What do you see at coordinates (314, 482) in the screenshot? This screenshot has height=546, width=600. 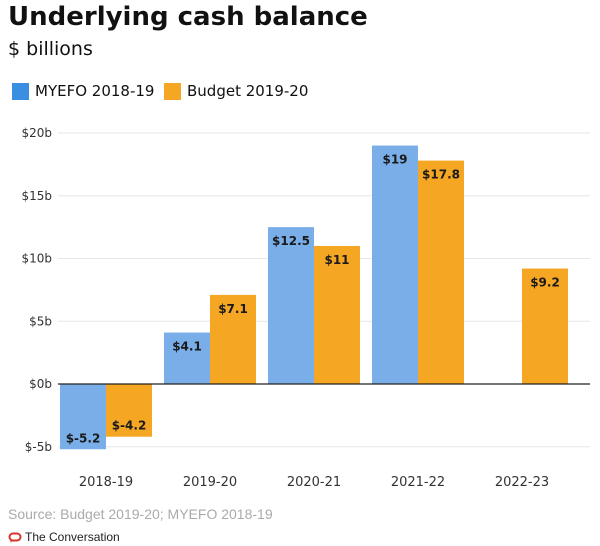 I see `x-tick-label: 2020-21` at bounding box center [314, 482].